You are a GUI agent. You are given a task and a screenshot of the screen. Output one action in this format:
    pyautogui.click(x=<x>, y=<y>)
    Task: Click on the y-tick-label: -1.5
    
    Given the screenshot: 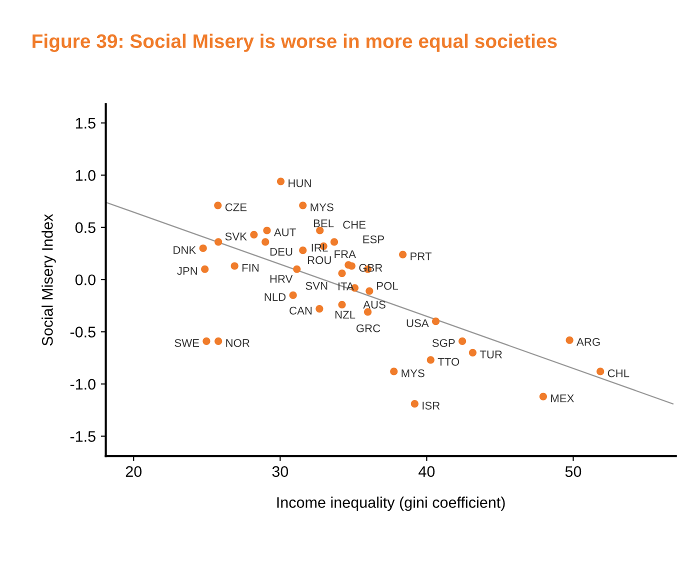 What is the action you would take?
    pyautogui.click(x=83, y=436)
    